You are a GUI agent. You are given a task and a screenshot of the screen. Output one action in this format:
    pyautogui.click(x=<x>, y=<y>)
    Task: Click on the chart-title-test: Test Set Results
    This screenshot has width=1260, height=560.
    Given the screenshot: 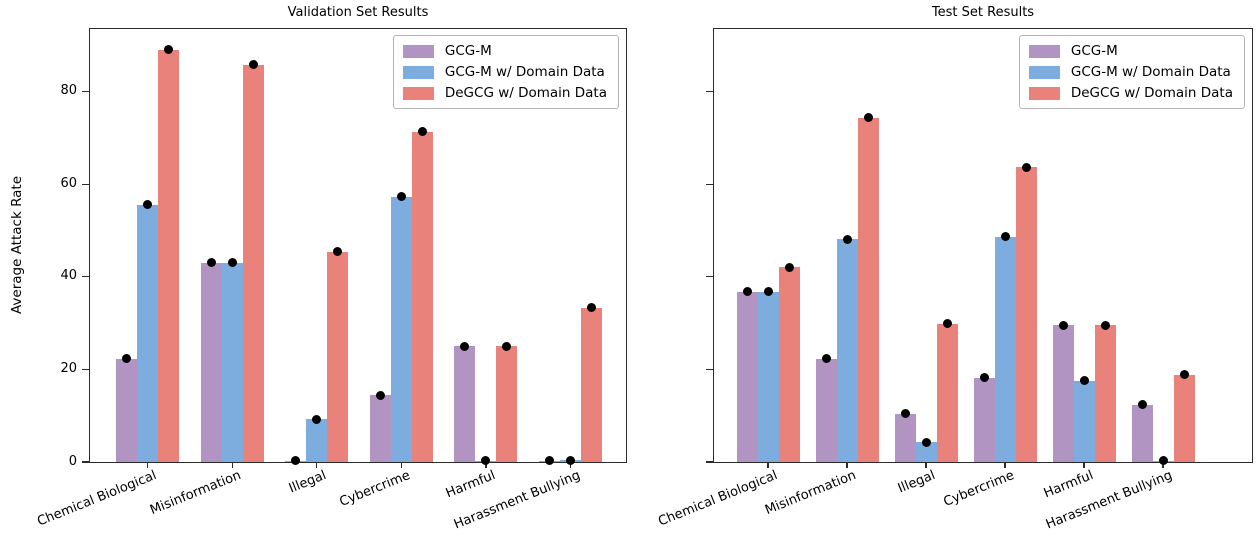 What is the action you would take?
    pyautogui.click(x=983, y=12)
    